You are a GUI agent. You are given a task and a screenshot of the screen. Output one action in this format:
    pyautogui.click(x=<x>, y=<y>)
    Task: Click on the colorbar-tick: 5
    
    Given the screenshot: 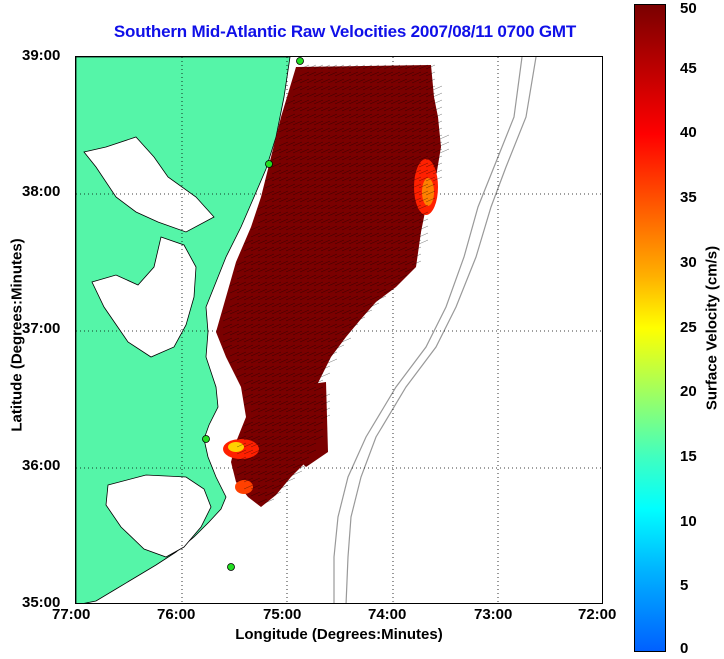 What is the action you would take?
    pyautogui.click(x=684, y=586)
    